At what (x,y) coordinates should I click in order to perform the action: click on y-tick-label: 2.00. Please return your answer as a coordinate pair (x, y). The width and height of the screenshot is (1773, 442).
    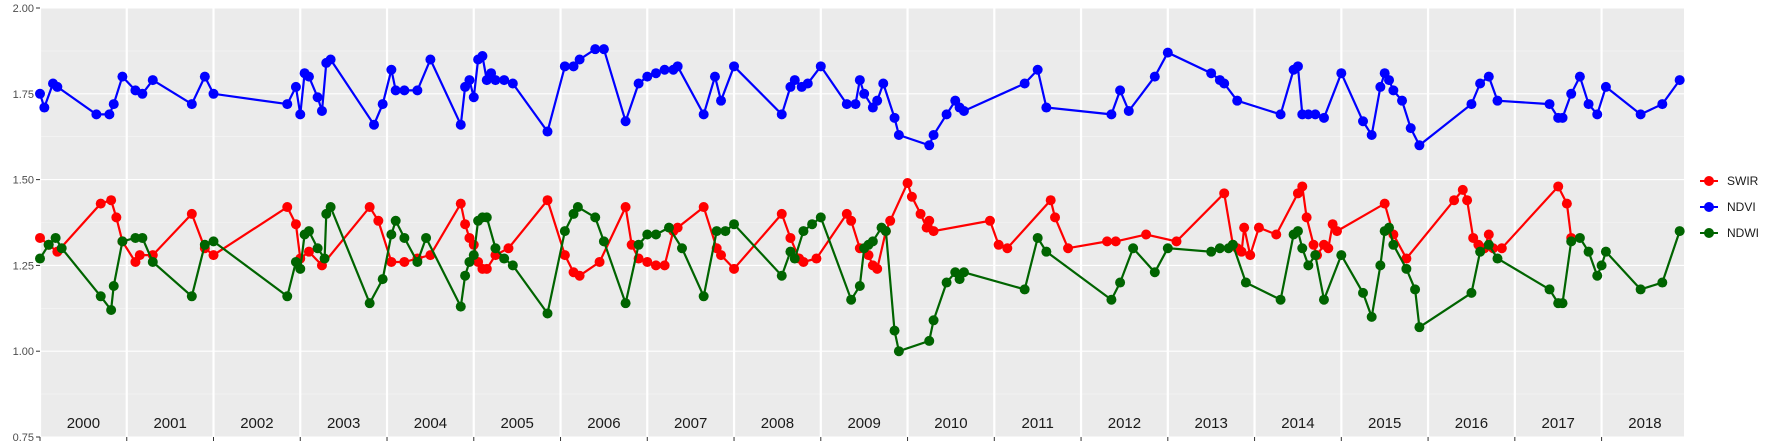
    Looking at the image, I should click on (23, 9).